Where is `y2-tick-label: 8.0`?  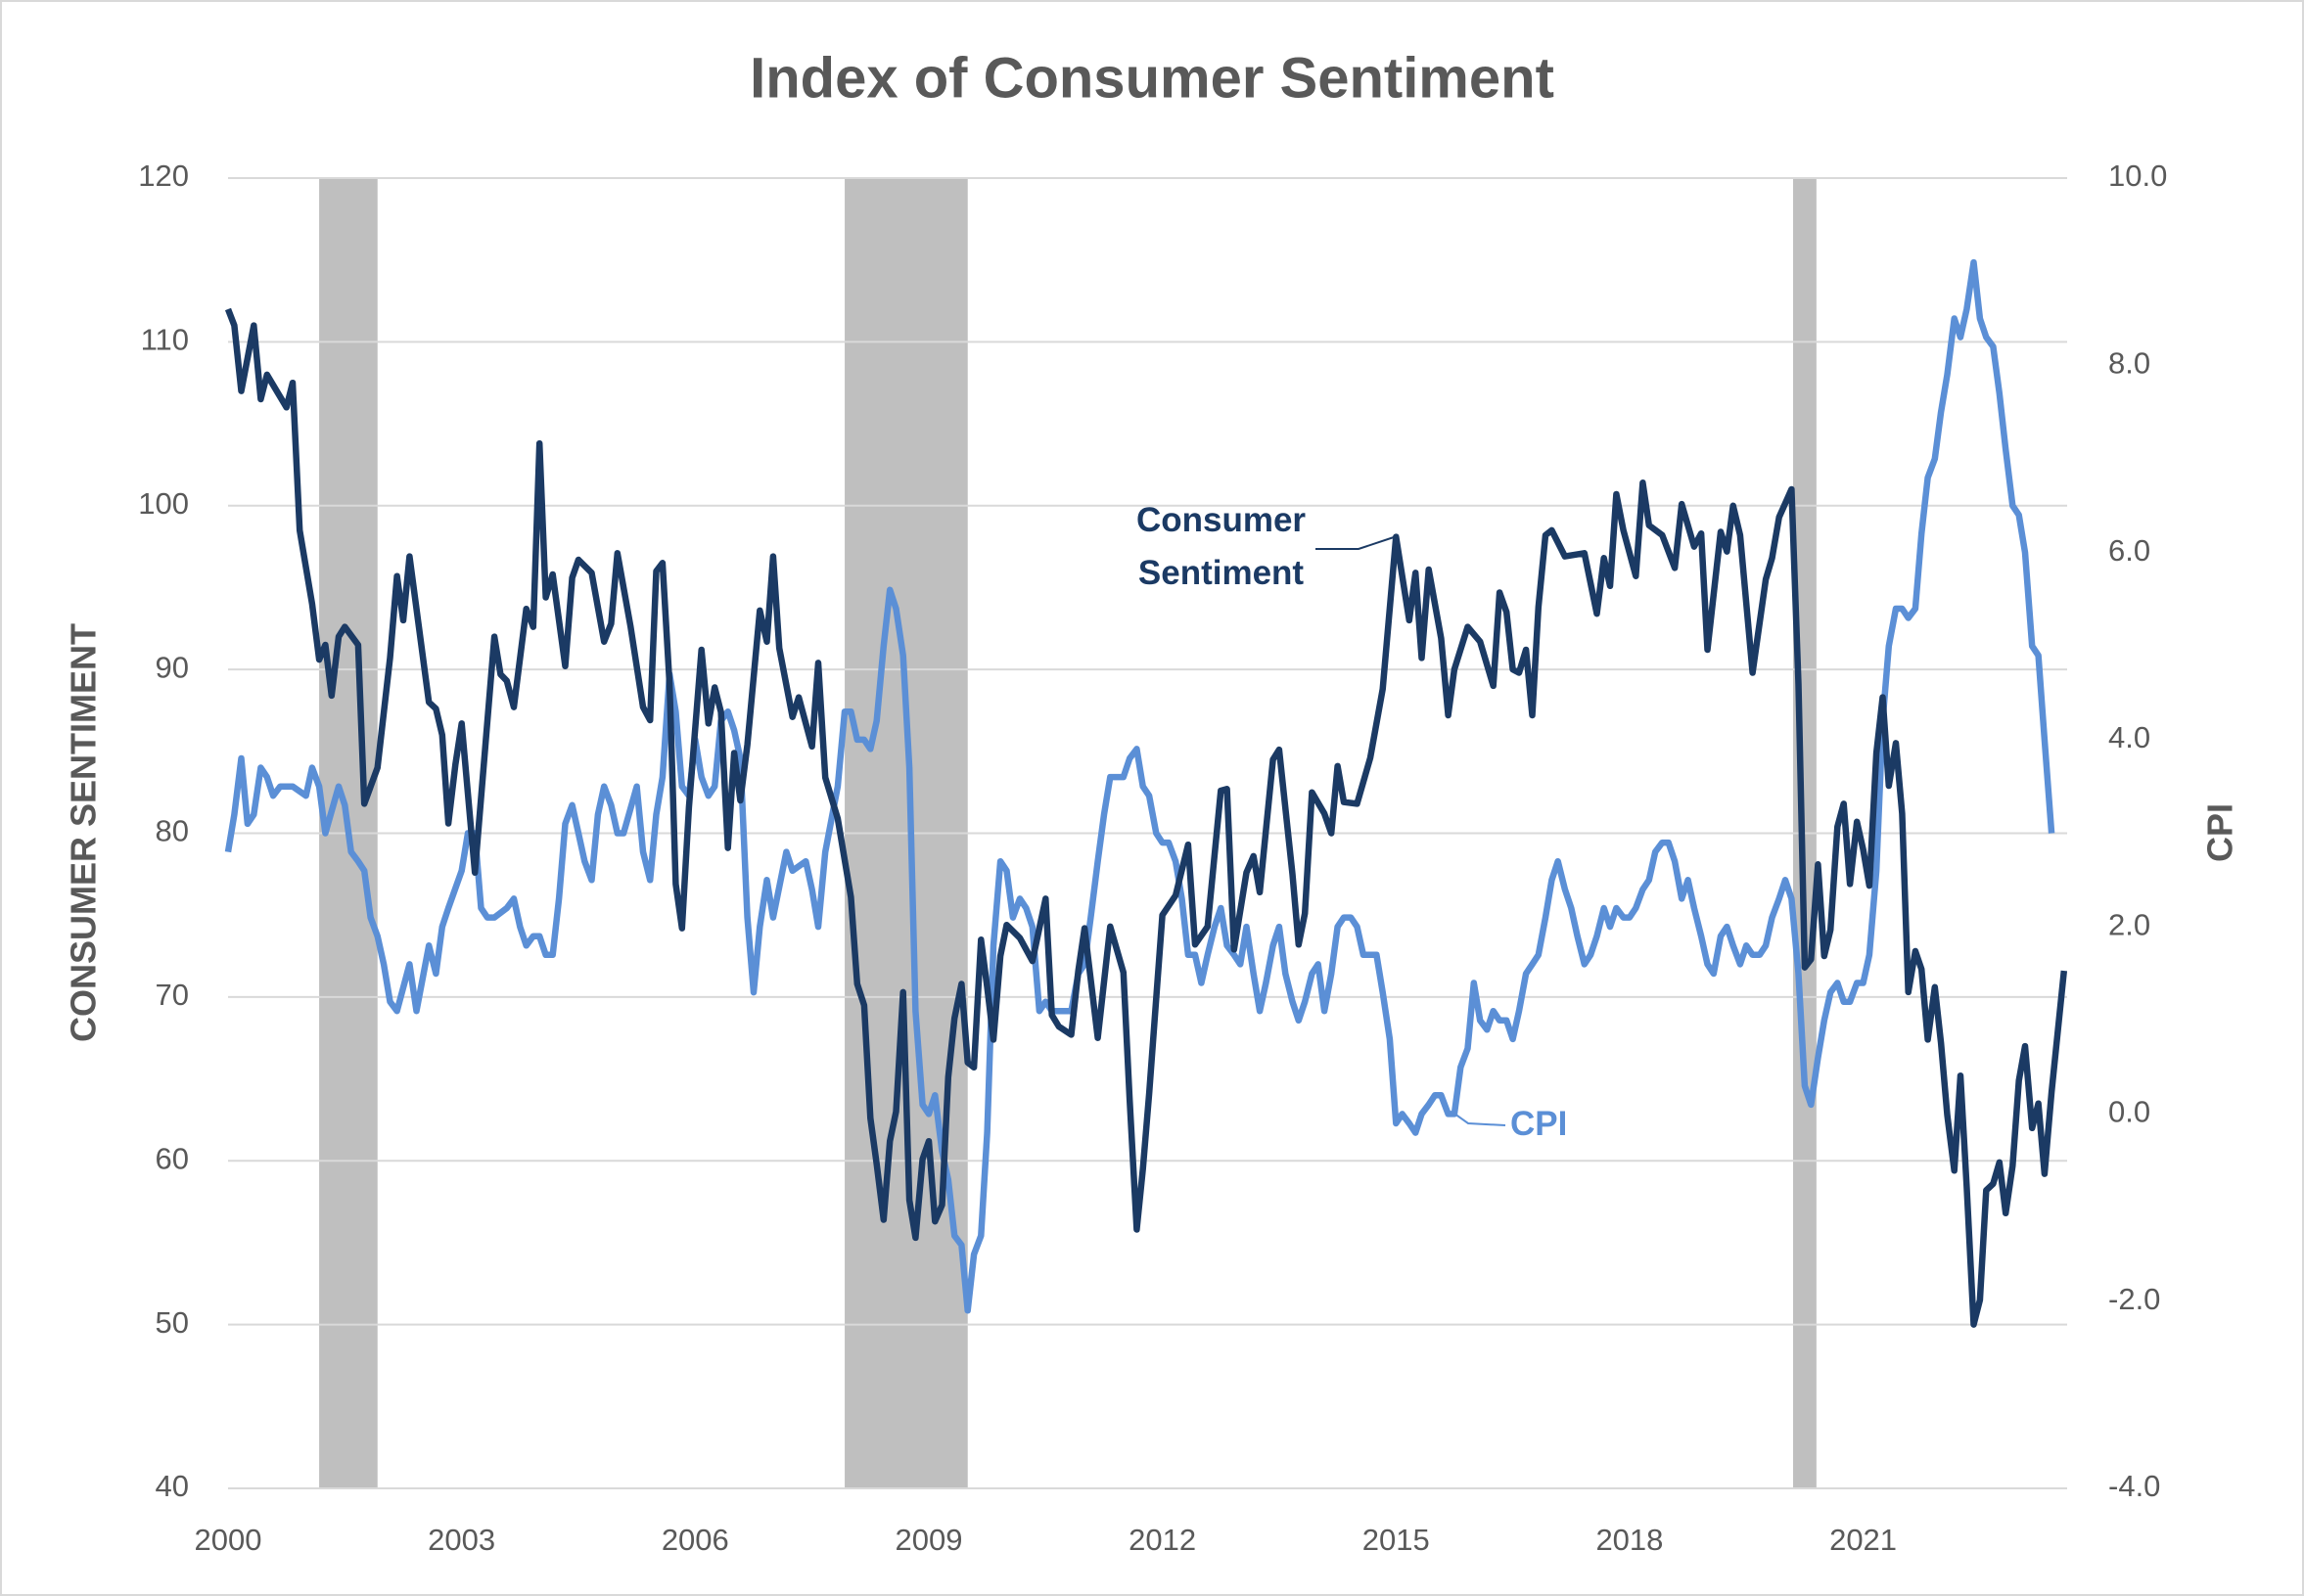
y2-tick-label: 8.0 is located at coordinates (2129, 362).